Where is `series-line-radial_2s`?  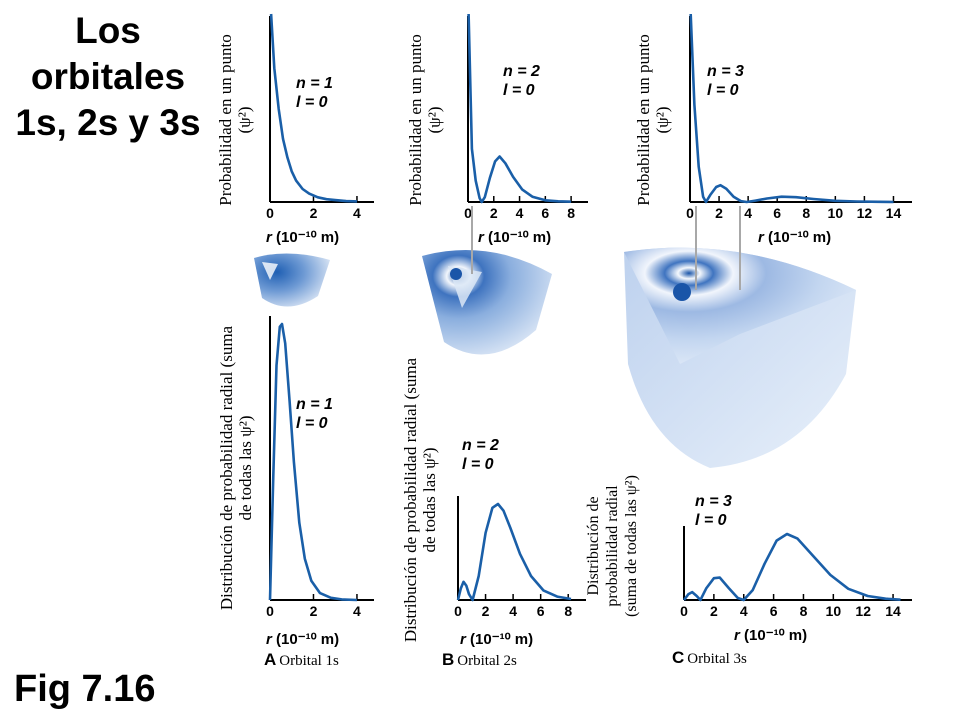
series-line-radial_2s is located at coordinates (514, 552).